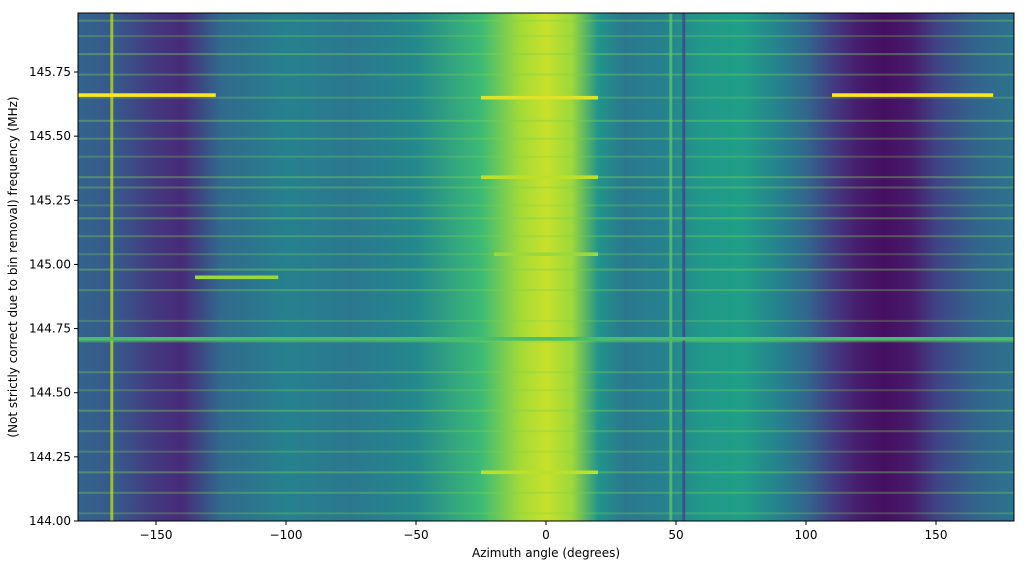 The height and width of the screenshot is (573, 1024). I want to click on y-tick-label: 144.75, so click(50, 329).